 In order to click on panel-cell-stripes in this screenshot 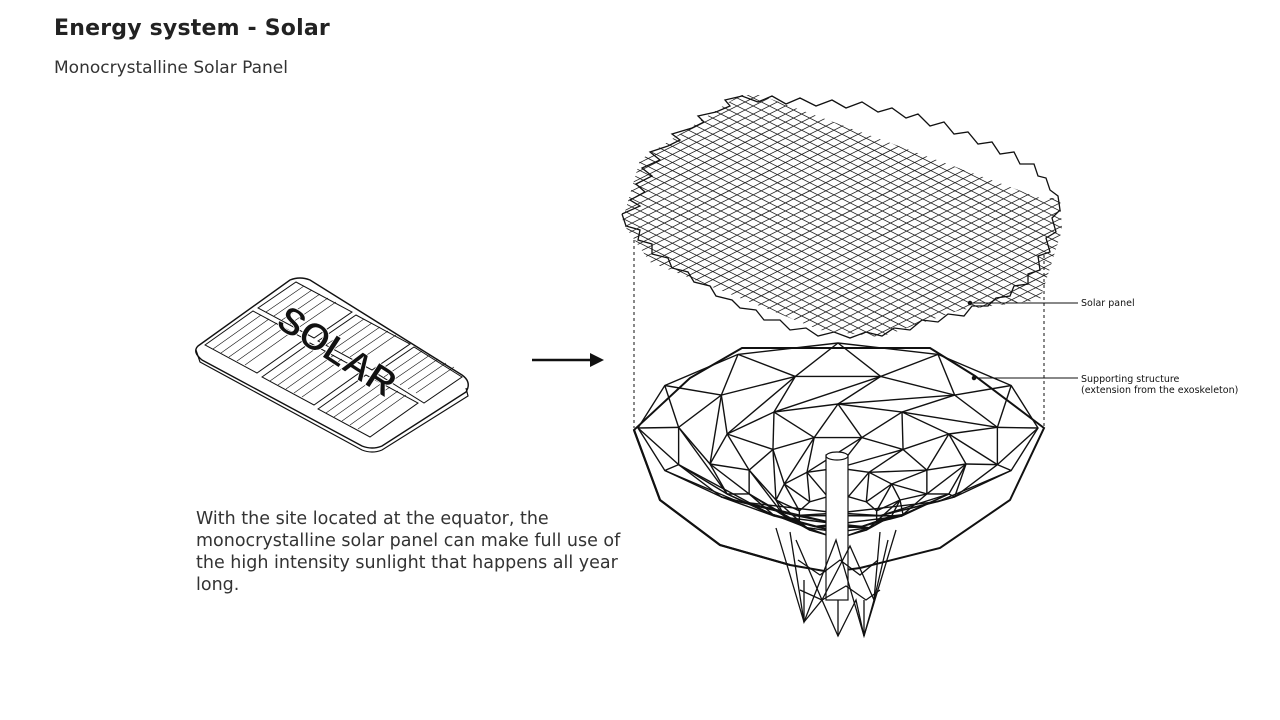, I will do `click(333, 357)`.